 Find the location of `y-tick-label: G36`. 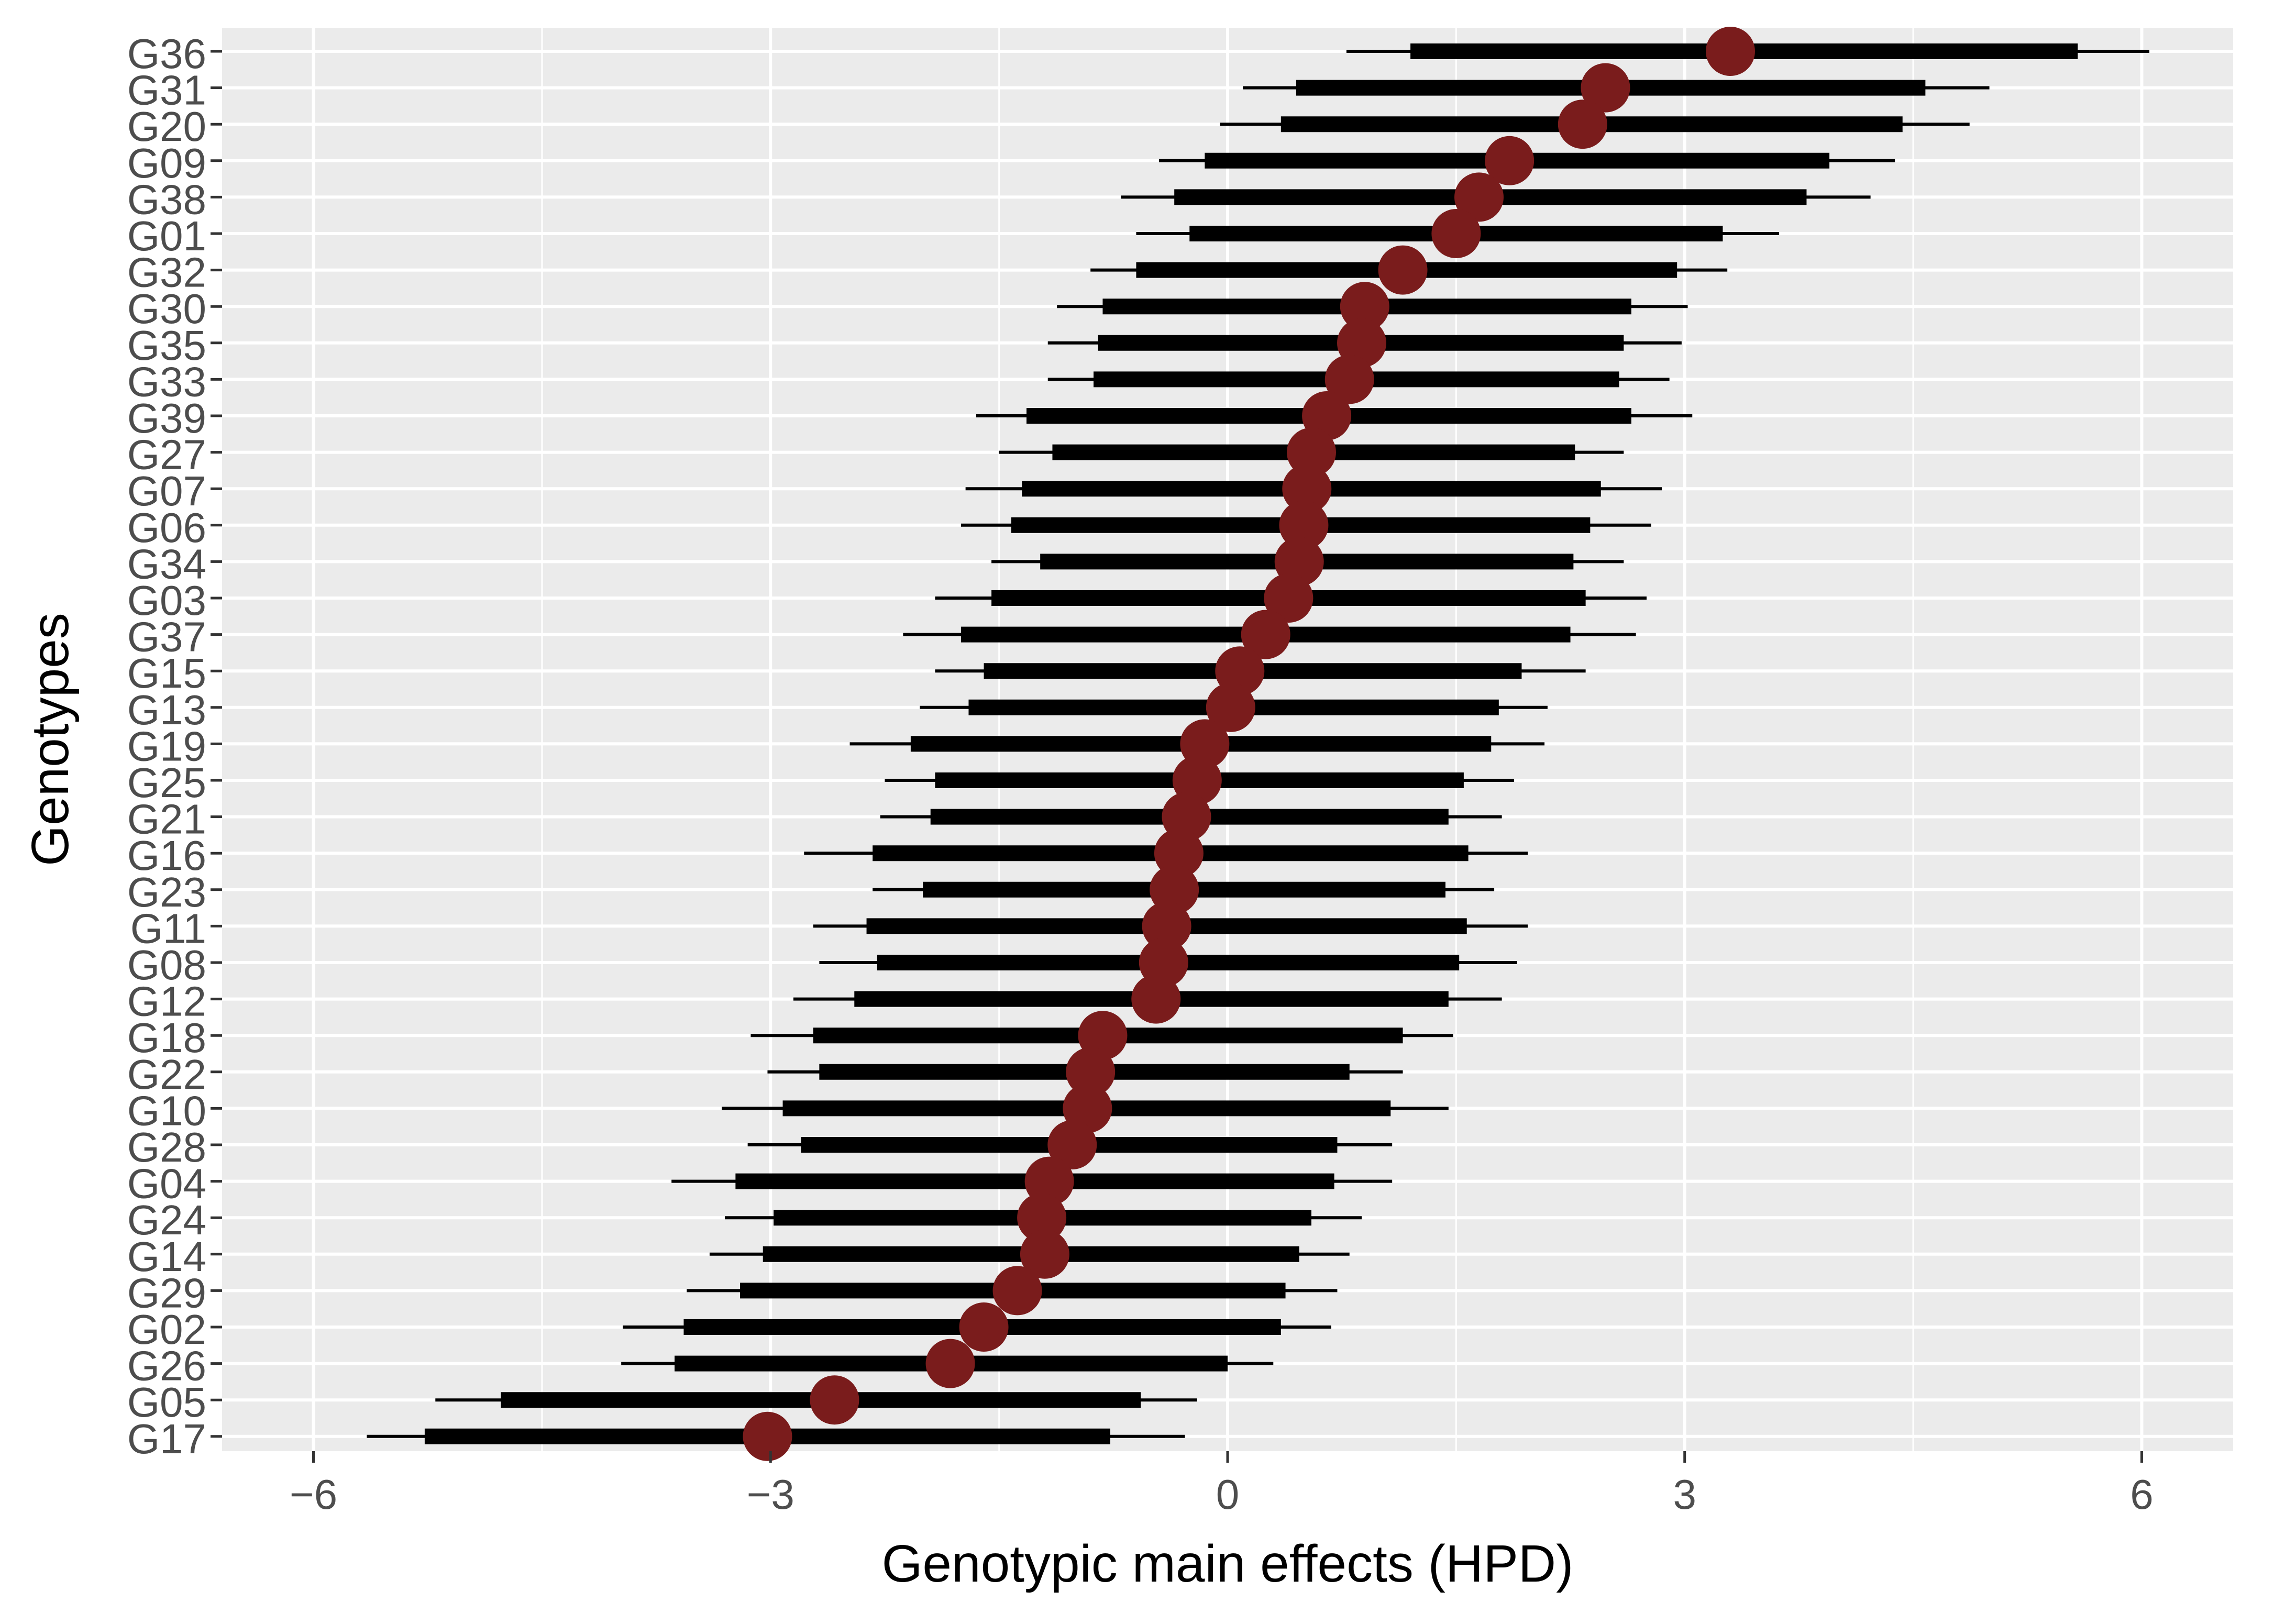

y-tick-label: G36 is located at coordinates (167, 53).